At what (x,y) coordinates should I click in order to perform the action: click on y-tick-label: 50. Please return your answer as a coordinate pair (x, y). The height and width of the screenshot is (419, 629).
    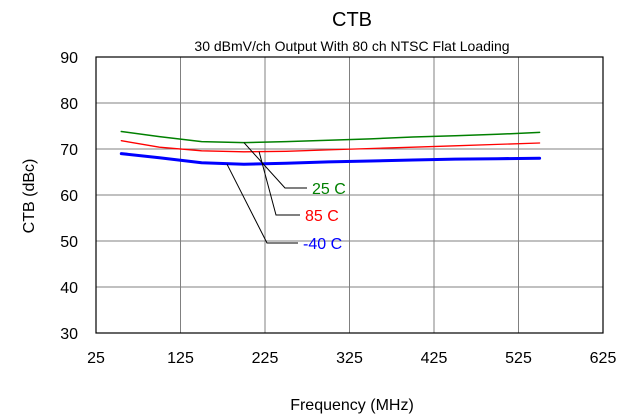
    Looking at the image, I should click on (69, 242).